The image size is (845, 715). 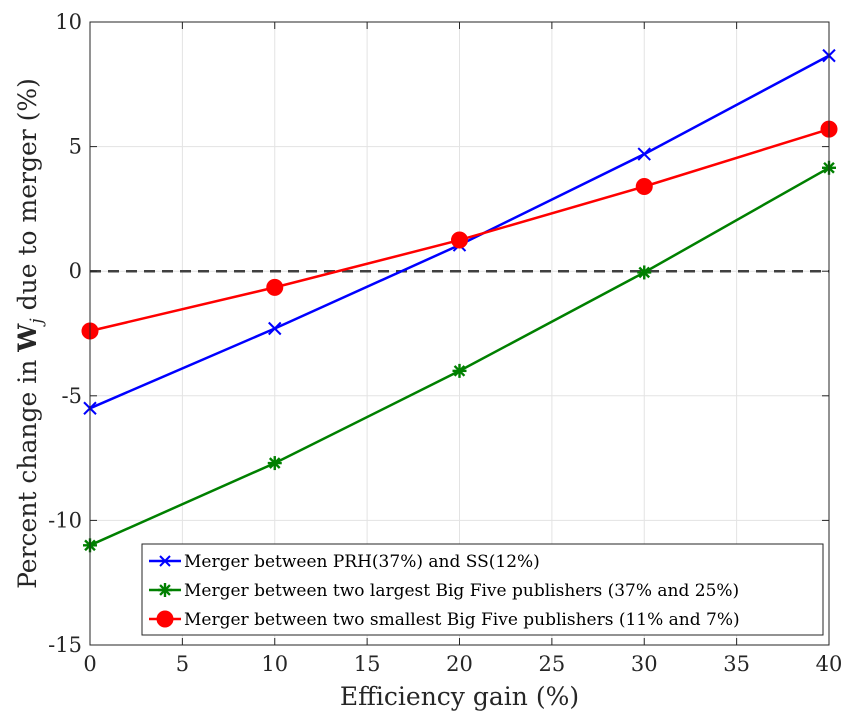 What do you see at coordinates (75, 271) in the screenshot?
I see `y-tick-label: 0` at bounding box center [75, 271].